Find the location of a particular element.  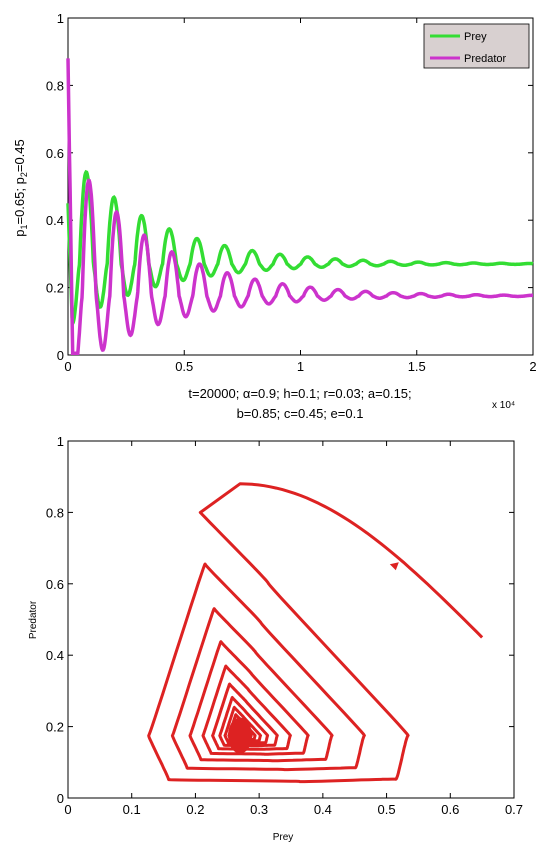

x-axis-exponent: x 10⁴ is located at coordinates (503, 405).